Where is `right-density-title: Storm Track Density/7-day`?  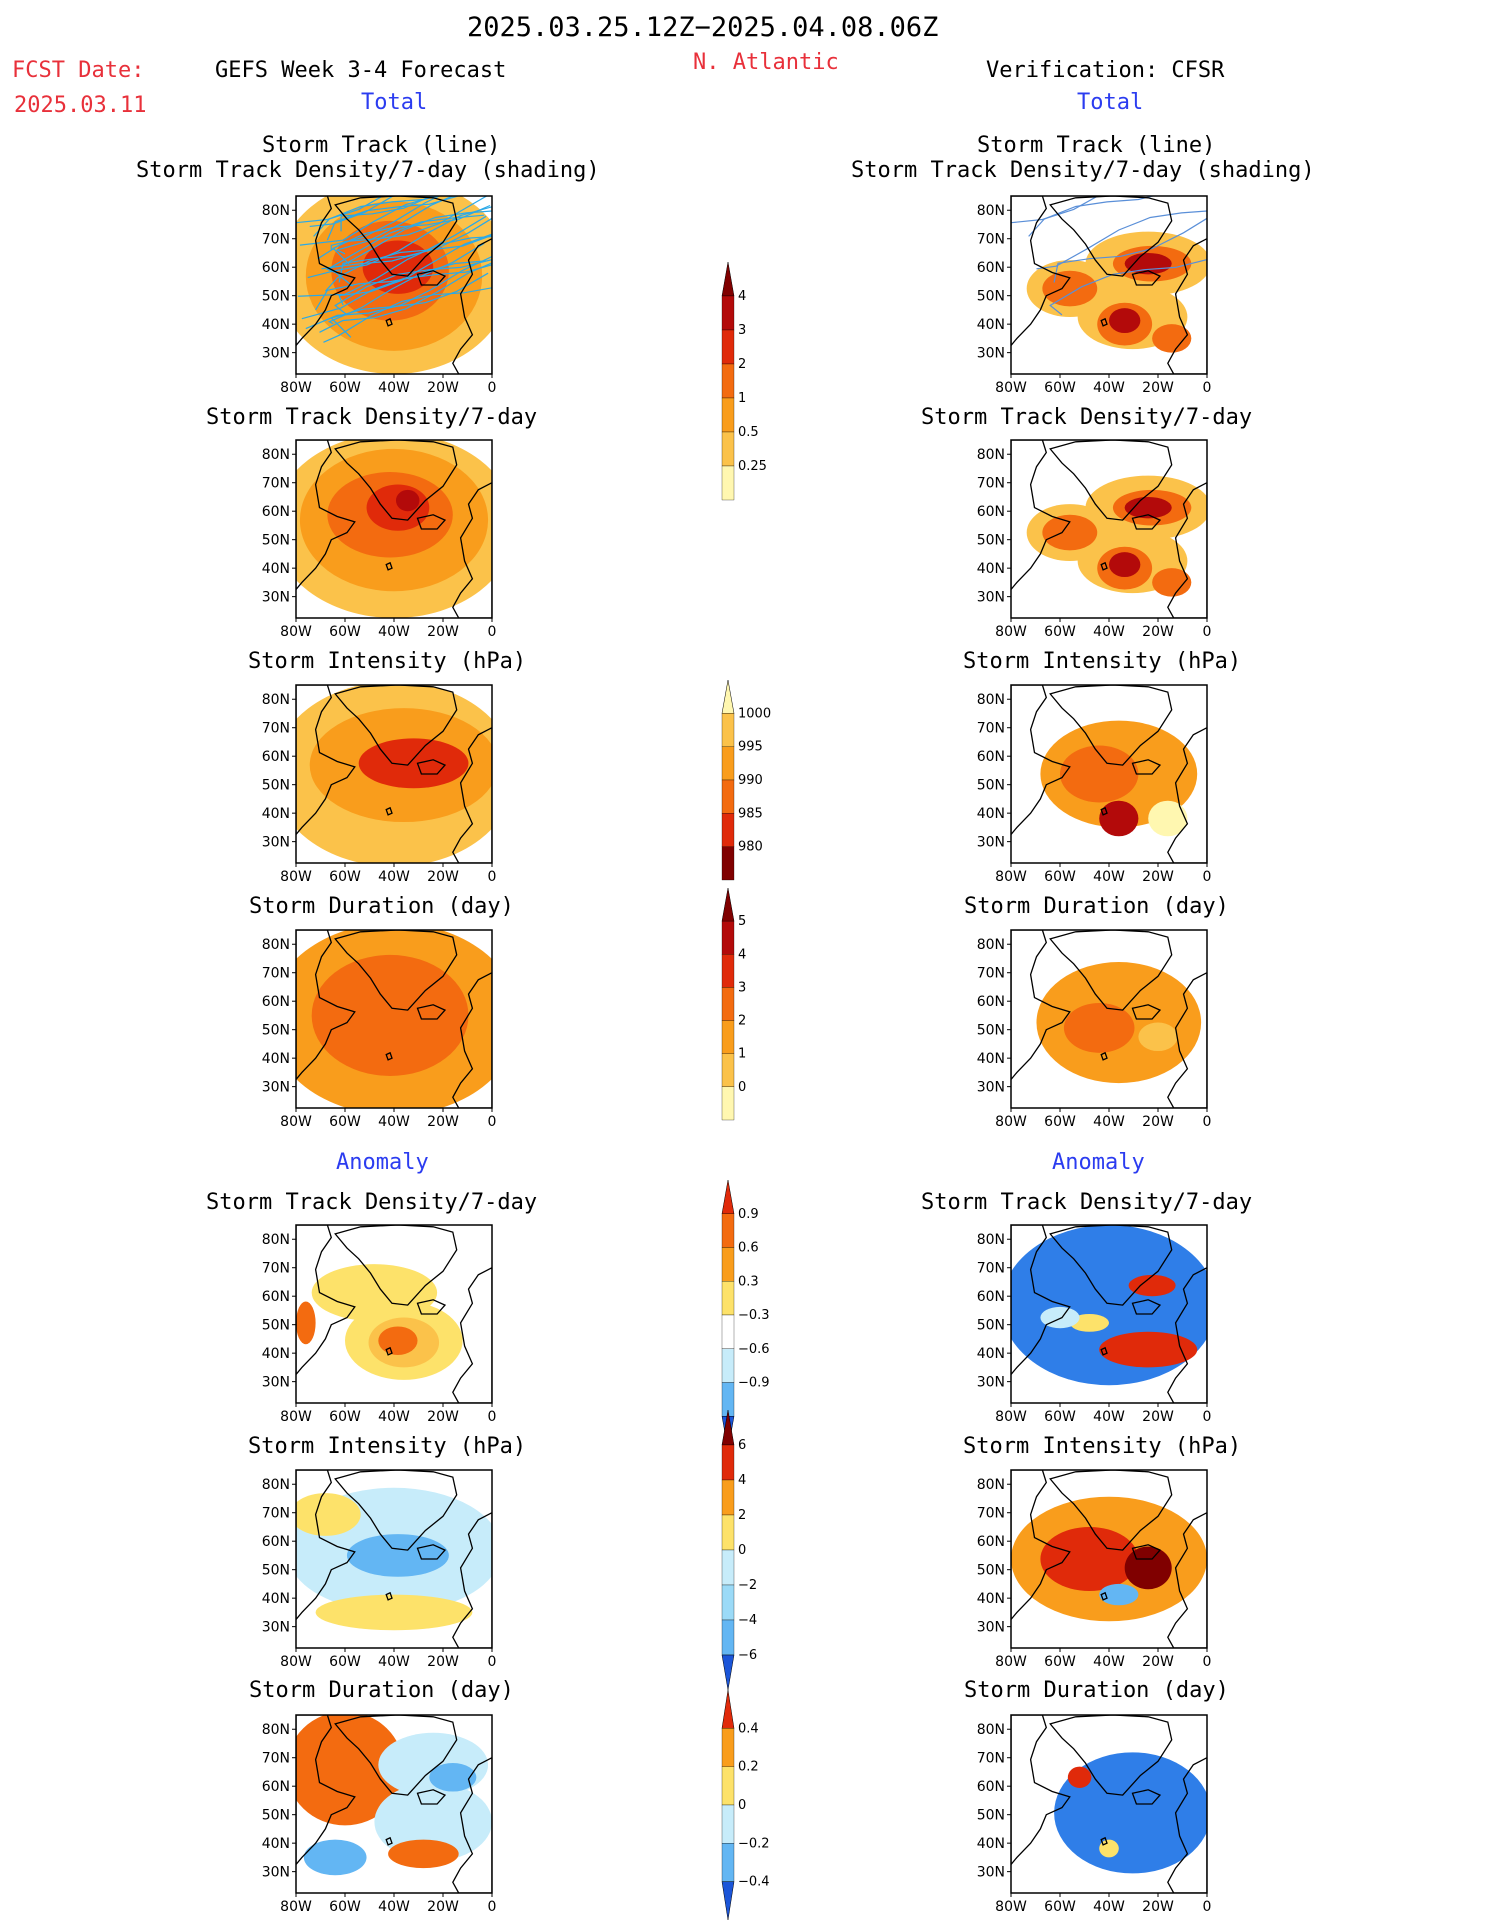 right-density-title: Storm Track Density/7-day is located at coordinates (1087, 417).